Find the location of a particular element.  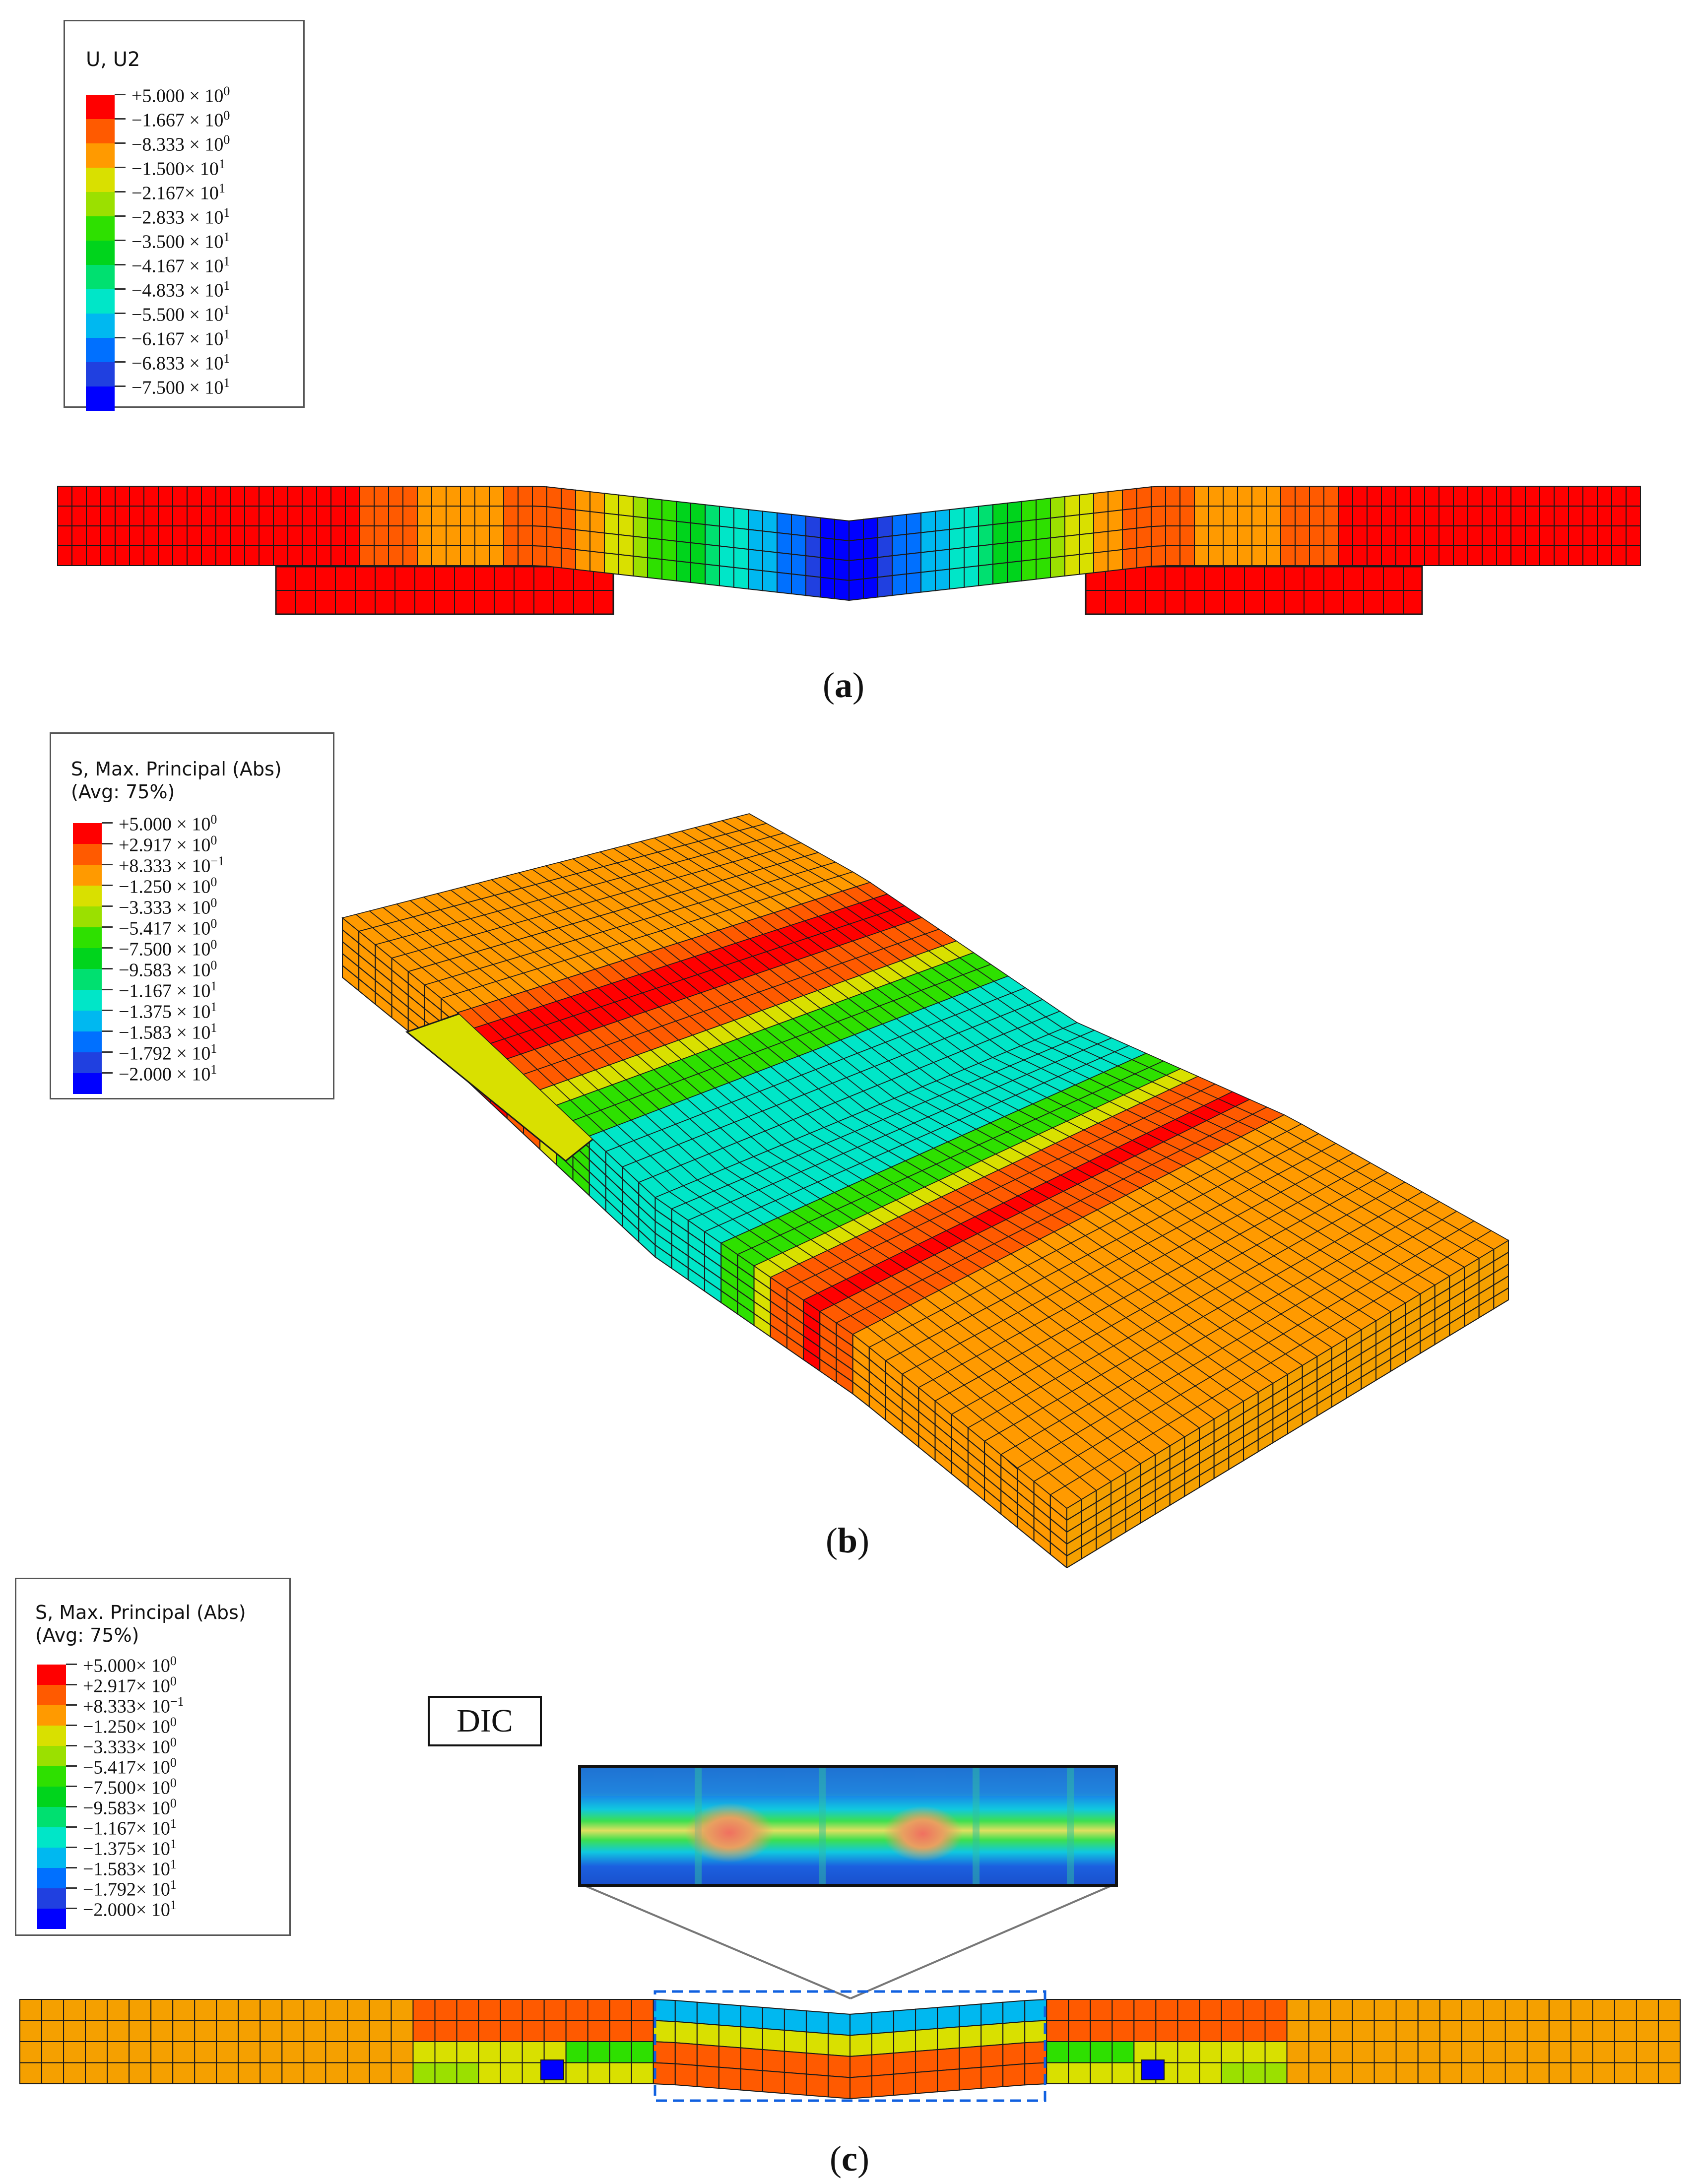

panel-a-label: (a) is located at coordinates (843, 685).